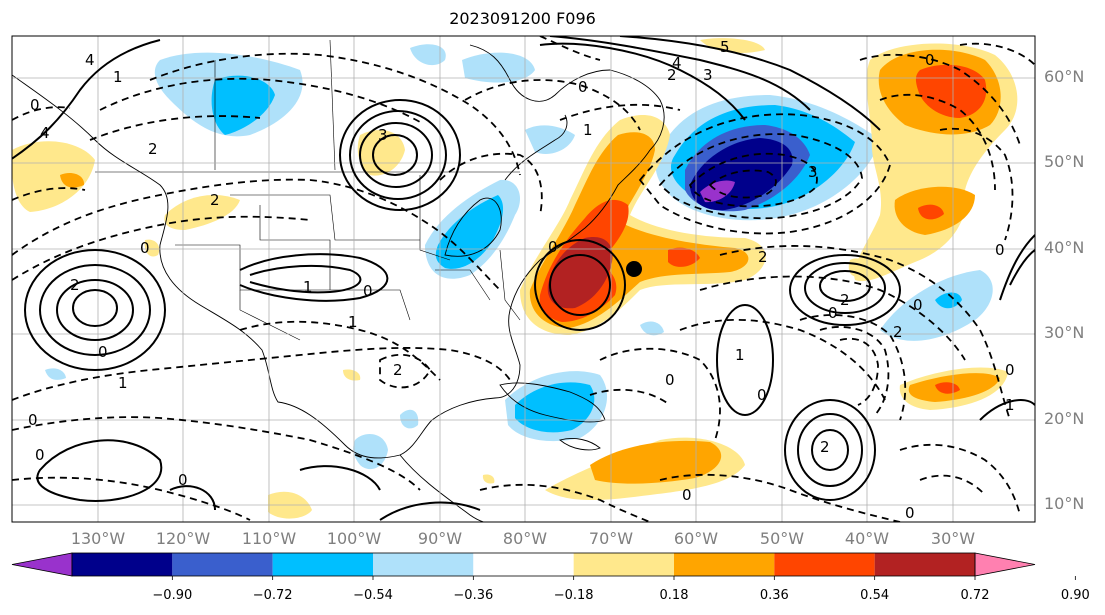 Image resolution: width=1105 pixels, height=615 pixels. What do you see at coordinates (1064, 76) in the screenshot?
I see `lat-label: 60°N` at bounding box center [1064, 76].